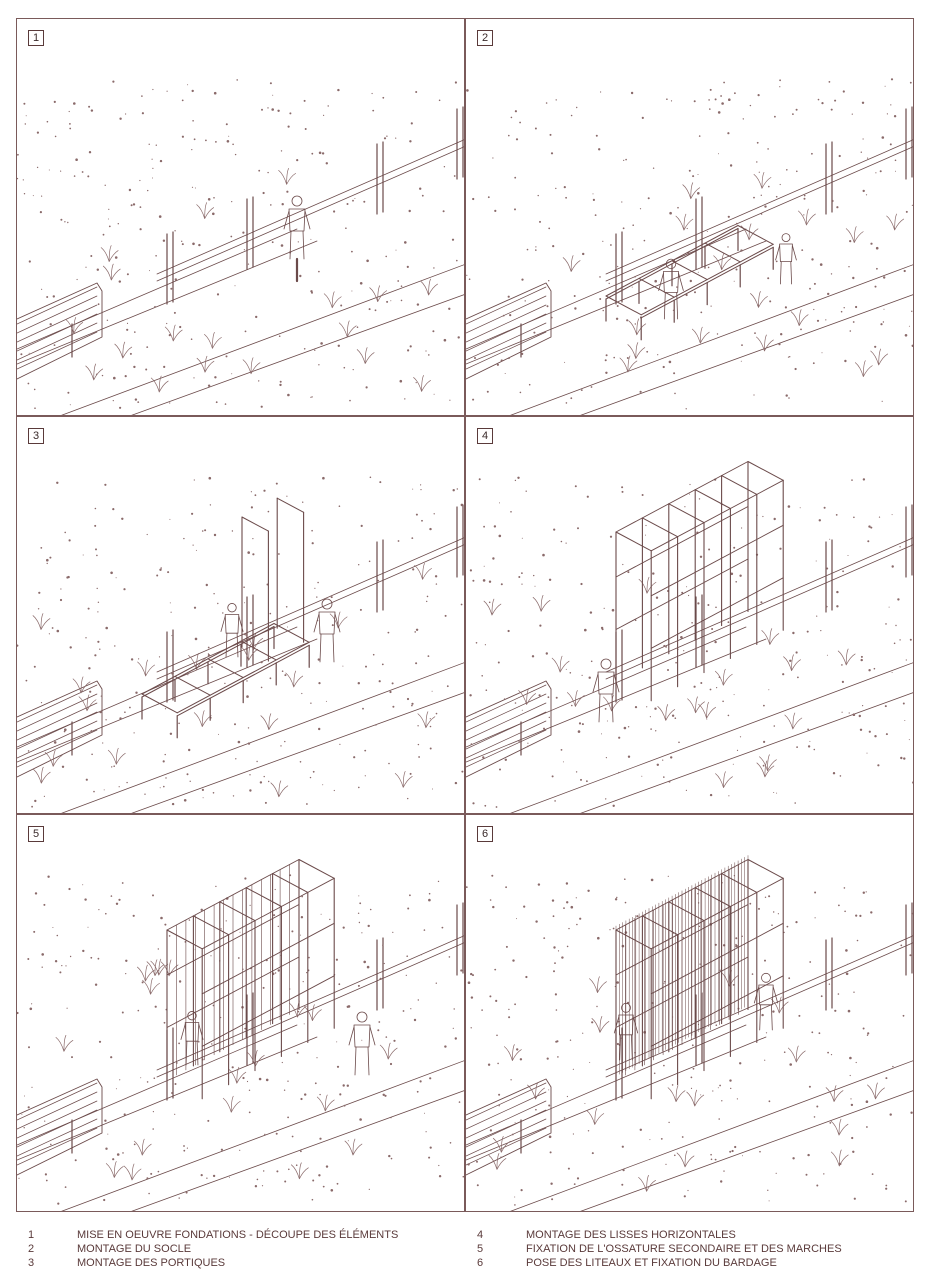 Image resolution: width=929 pixels, height=1279 pixels. What do you see at coordinates (759, 207) in the screenshot?
I see `fence-rail` at bounding box center [759, 207].